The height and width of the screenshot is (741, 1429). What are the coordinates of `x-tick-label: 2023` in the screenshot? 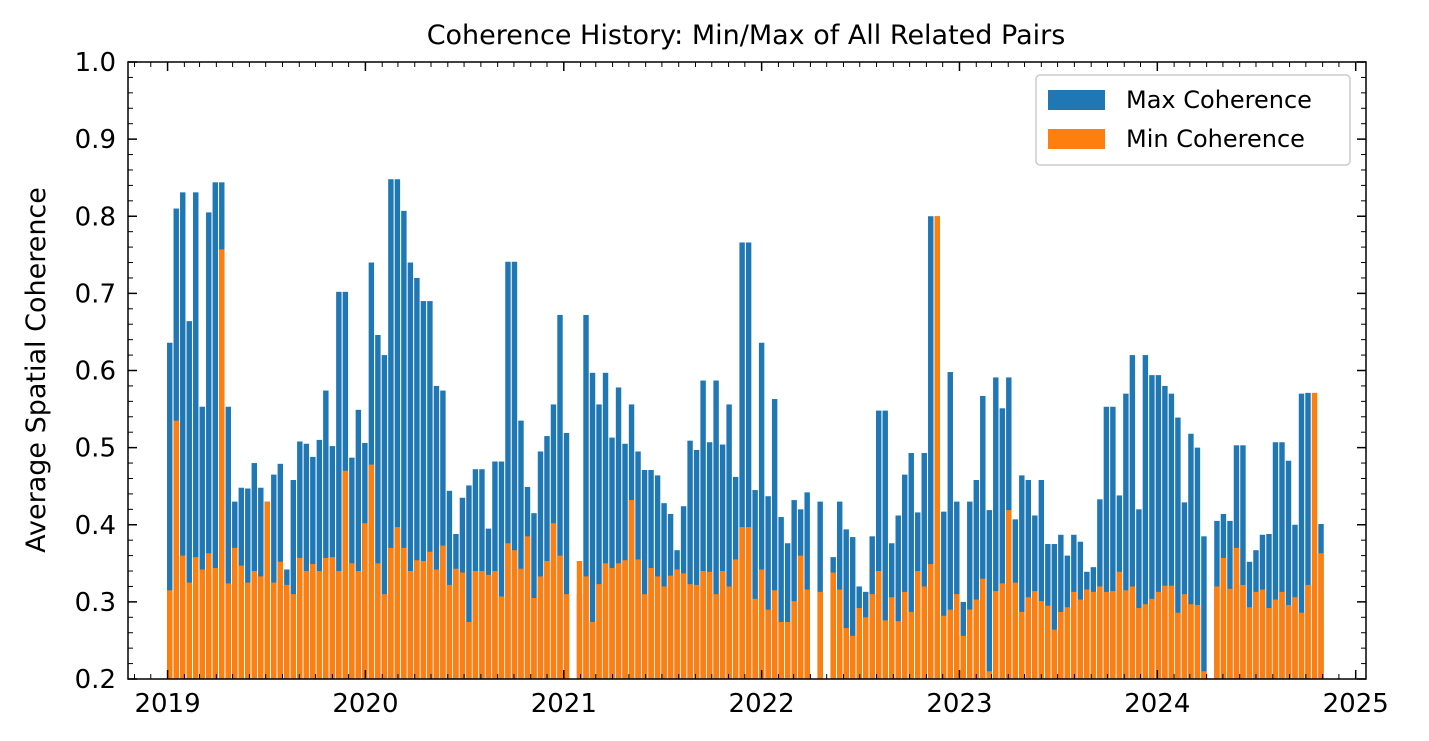 It's located at (959, 704).